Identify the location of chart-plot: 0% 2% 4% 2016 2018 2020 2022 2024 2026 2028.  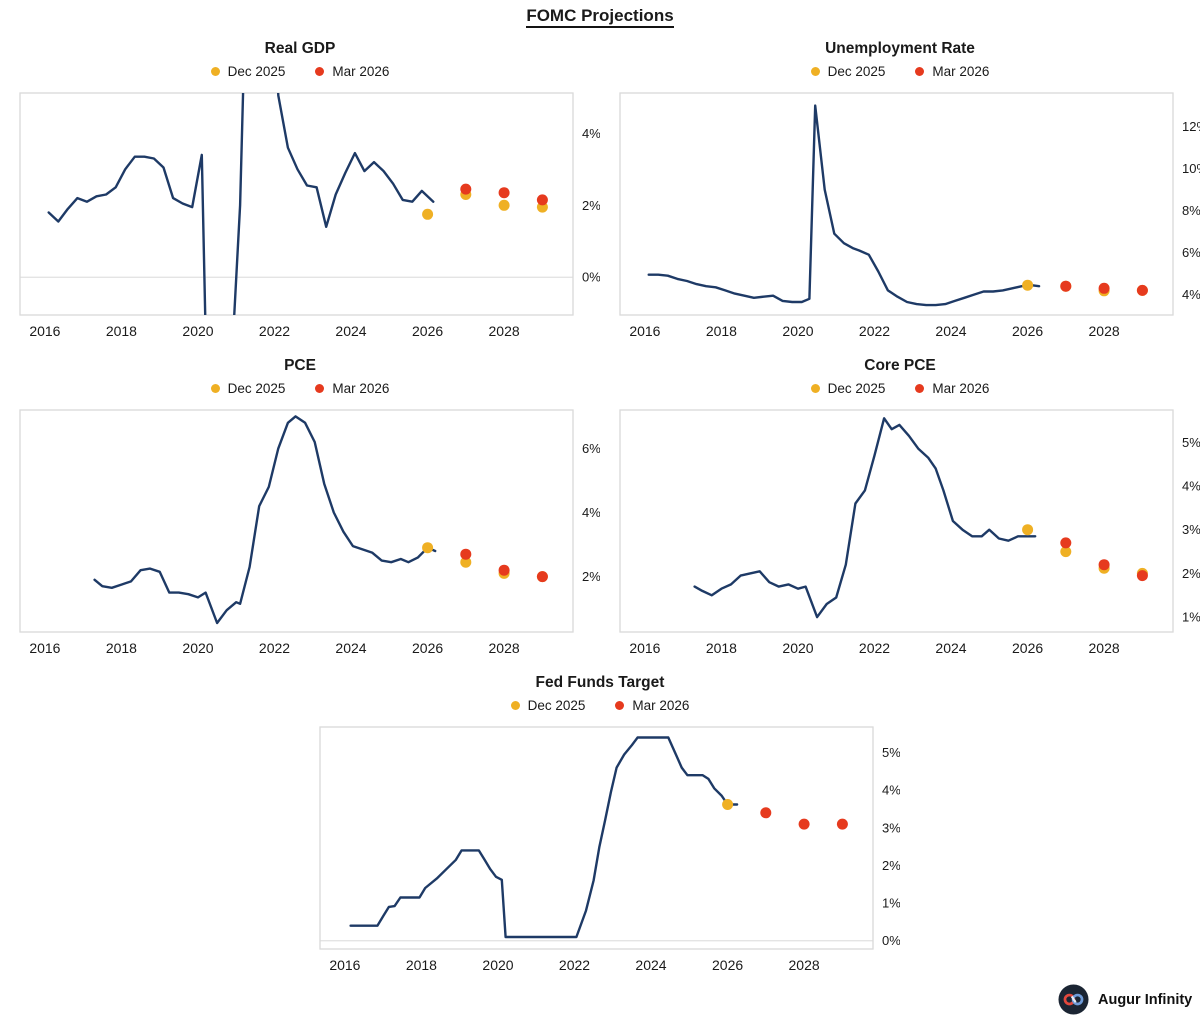
(310, 215).